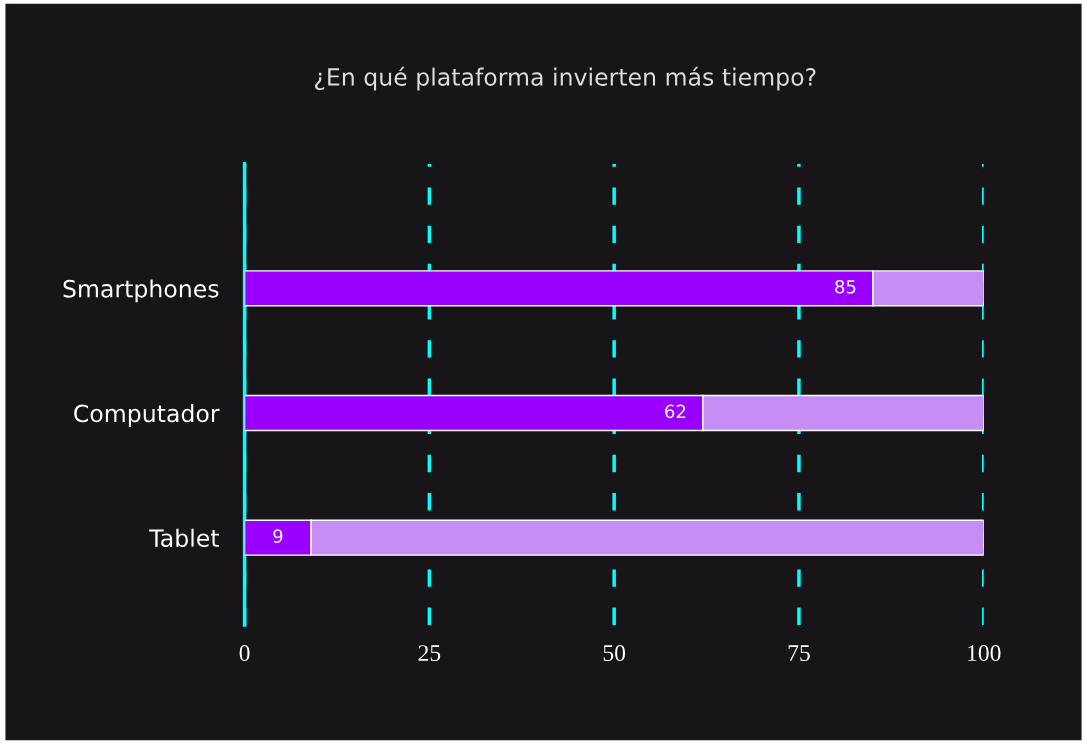  What do you see at coordinates (429, 653) in the screenshot?
I see `x-tick-label: 25` at bounding box center [429, 653].